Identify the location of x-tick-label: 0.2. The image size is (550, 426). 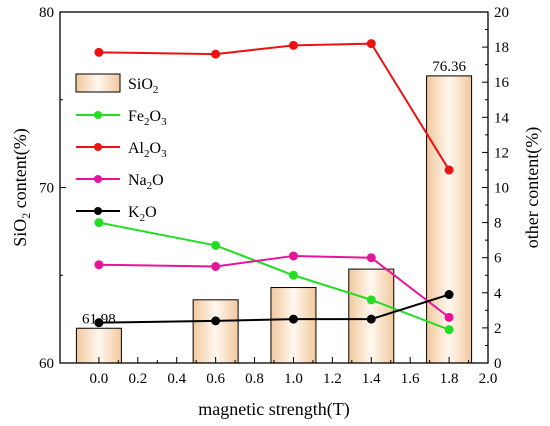
(137, 379).